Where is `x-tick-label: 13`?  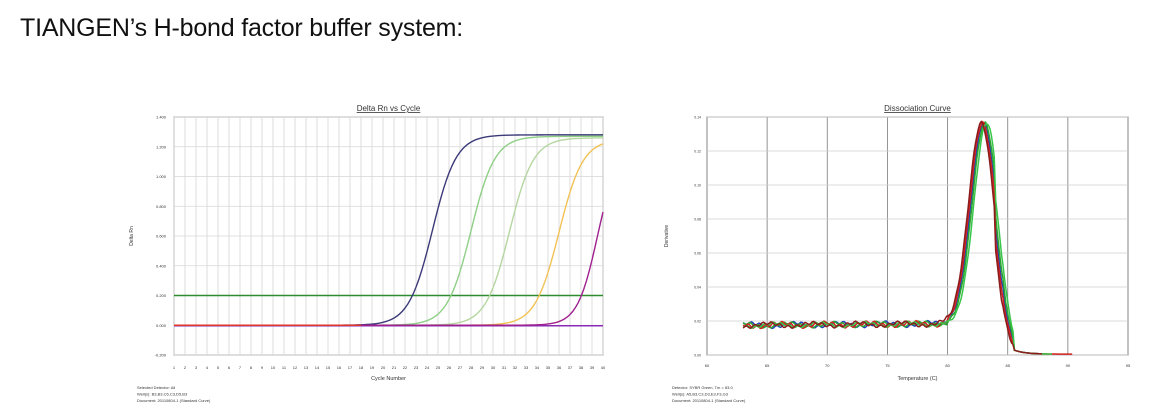 x-tick-label: 13 is located at coordinates (306, 367).